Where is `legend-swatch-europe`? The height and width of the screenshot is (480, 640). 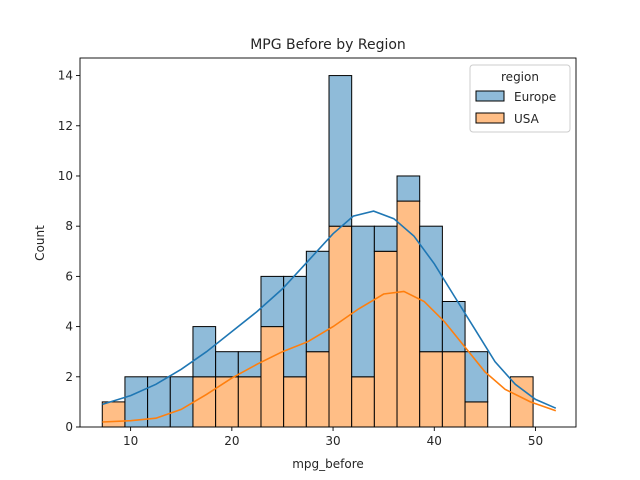
legend-swatch-europe is located at coordinates (490, 96).